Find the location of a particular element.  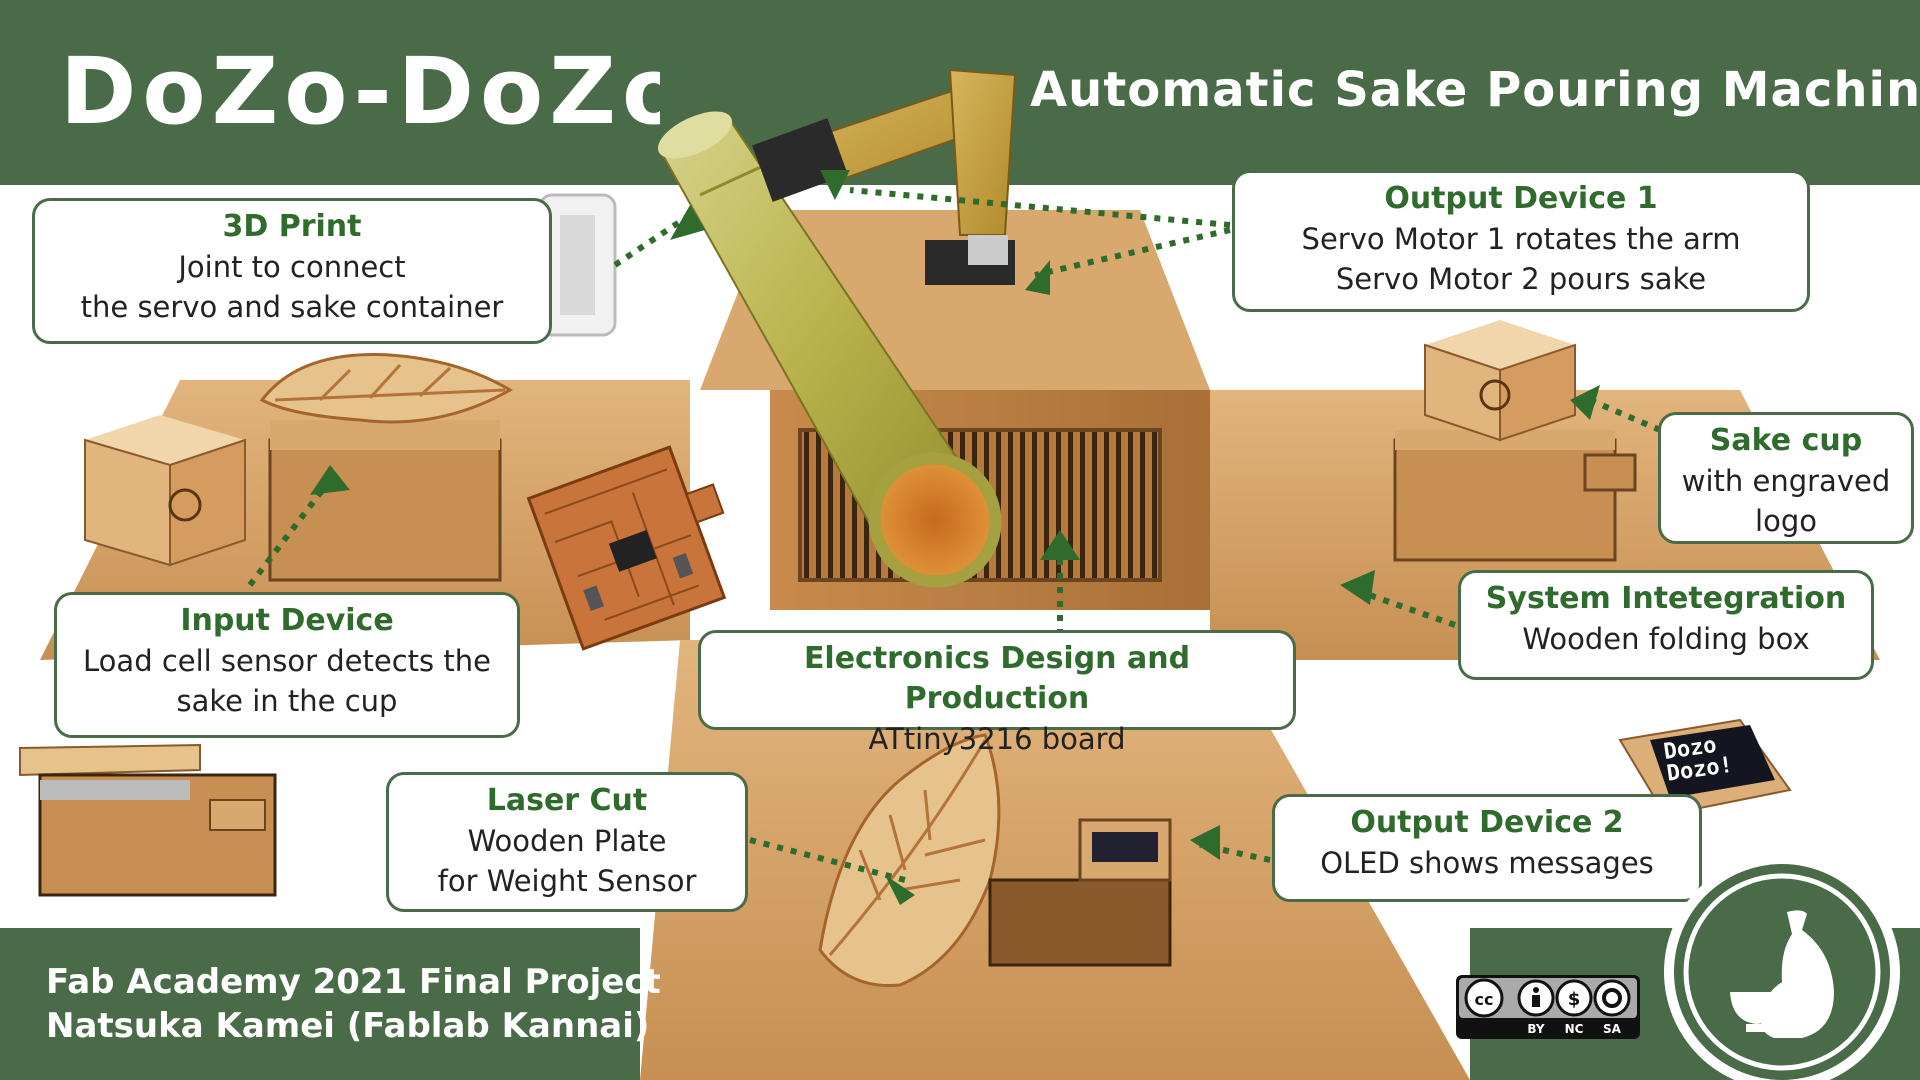

cc-sa: SA is located at coordinates (1612, 1029).